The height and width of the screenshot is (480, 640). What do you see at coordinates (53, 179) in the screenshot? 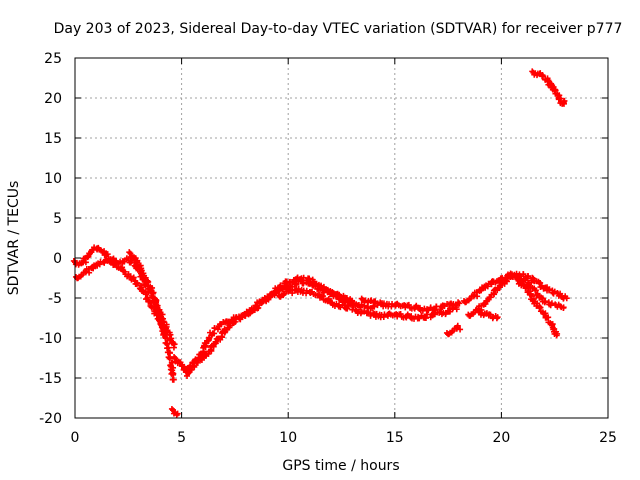
I see `y-tick-label: 10` at bounding box center [53, 179].